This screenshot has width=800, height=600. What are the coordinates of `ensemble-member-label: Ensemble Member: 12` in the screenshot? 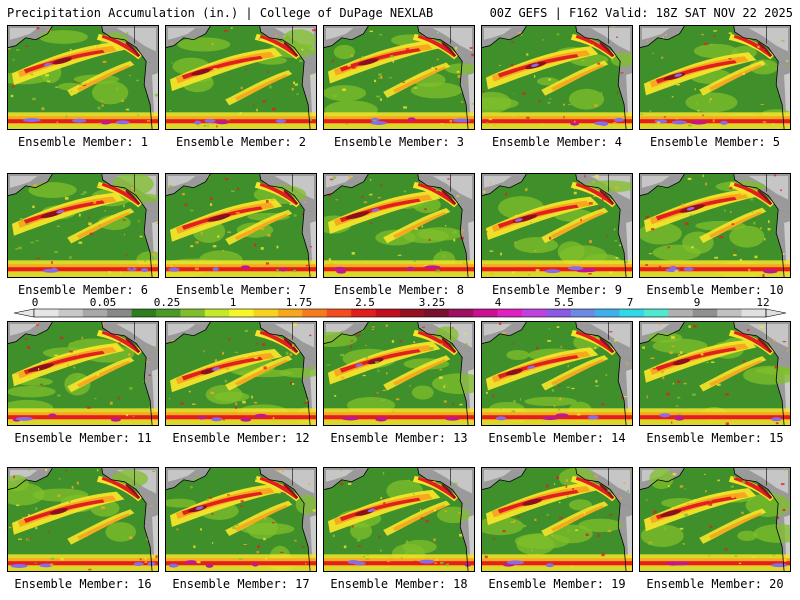 It's located at (241, 438).